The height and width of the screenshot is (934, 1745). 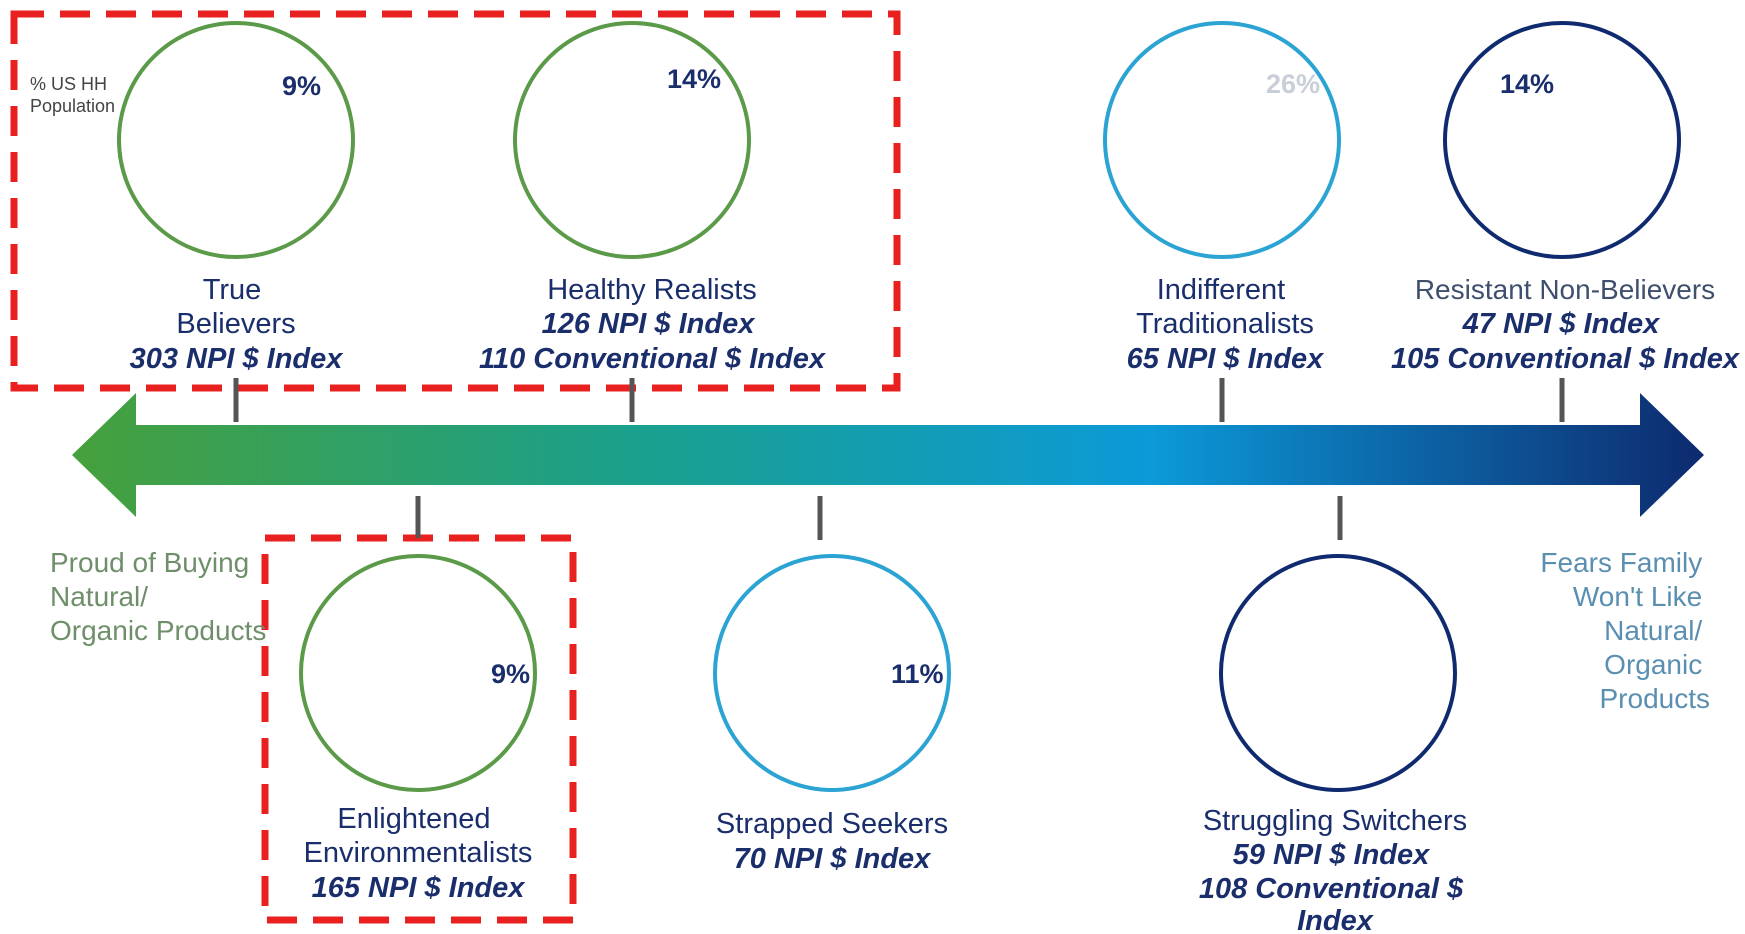 I want to click on name-healthy-realists: Healthy Realists, so click(x=652, y=290).